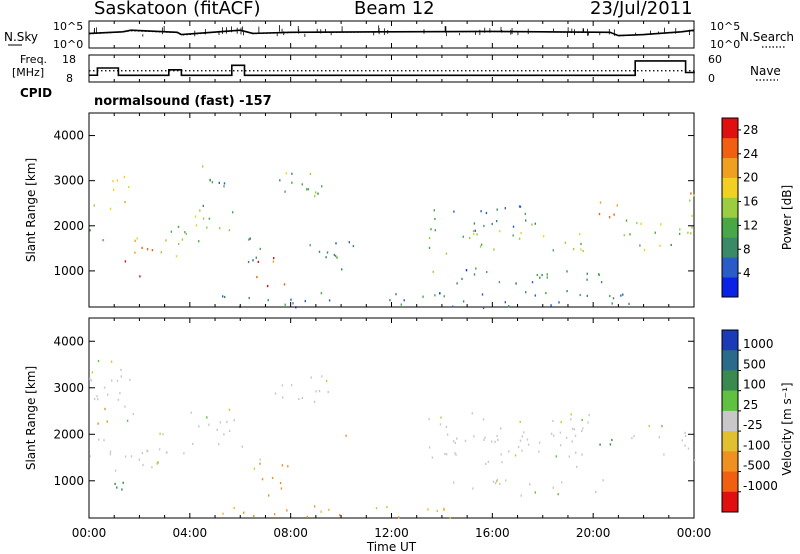 This screenshot has height=554, width=800. I want to click on nsky-label: N.Sky, so click(21, 37).